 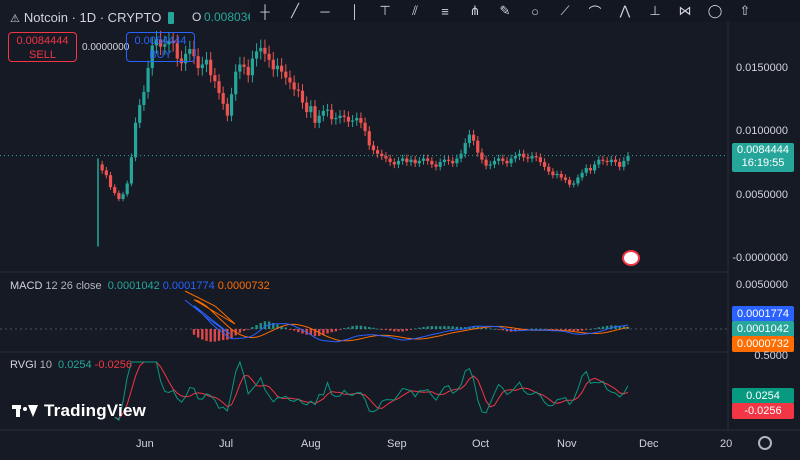 What do you see at coordinates (42, 41) in the screenshot?
I see `sell-price: 0.0084444` at bounding box center [42, 41].